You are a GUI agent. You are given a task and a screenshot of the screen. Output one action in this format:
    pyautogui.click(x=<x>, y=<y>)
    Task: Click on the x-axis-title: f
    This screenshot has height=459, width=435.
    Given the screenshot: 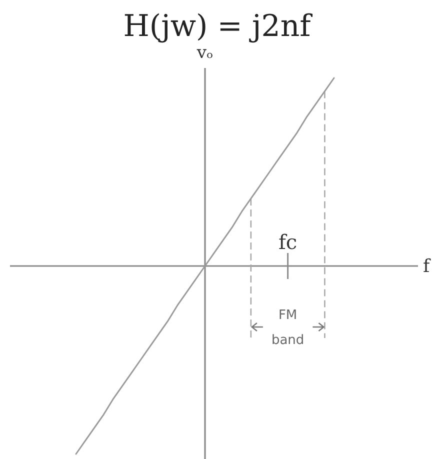 What is the action you would take?
    pyautogui.click(x=427, y=266)
    